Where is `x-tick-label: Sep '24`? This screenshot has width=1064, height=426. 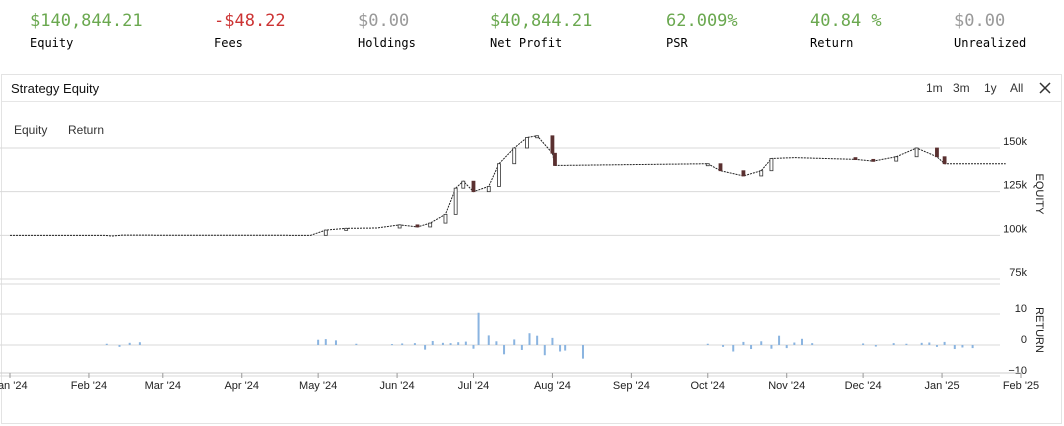
x-tick-label: Sep '24 is located at coordinates (631, 386).